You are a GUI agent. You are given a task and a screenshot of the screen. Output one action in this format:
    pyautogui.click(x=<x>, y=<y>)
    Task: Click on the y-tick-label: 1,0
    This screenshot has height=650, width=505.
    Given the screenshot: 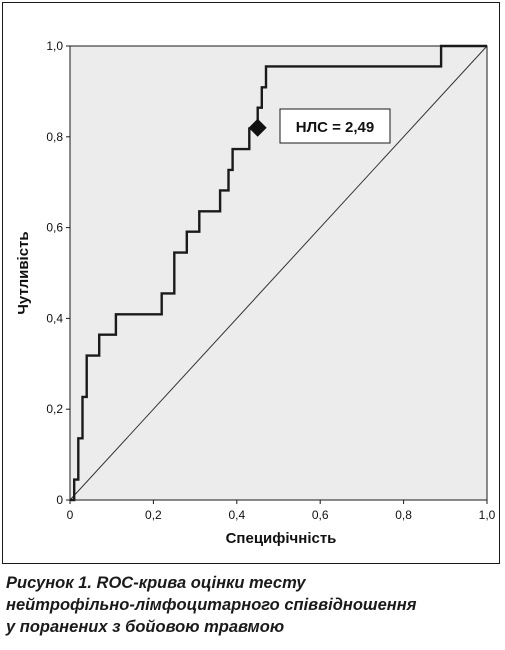 What is the action you would take?
    pyautogui.click(x=54, y=46)
    